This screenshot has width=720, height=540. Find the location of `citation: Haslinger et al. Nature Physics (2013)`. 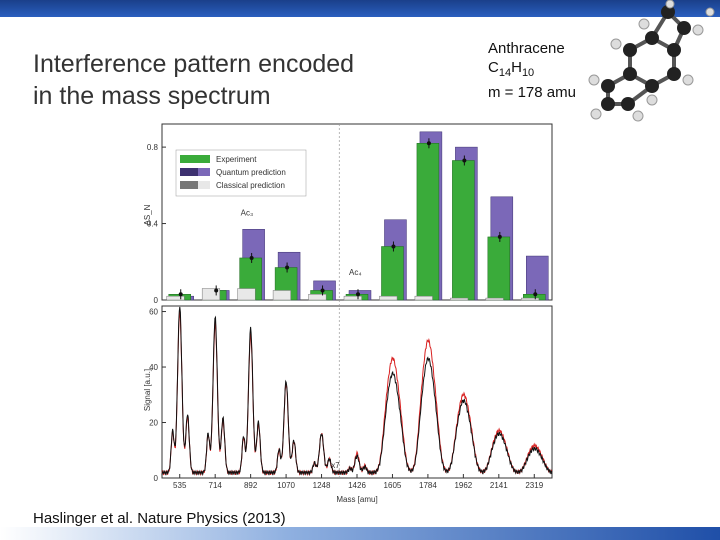

citation: Haslinger et al. Nature Physics (2013) is located at coordinates (159, 518).